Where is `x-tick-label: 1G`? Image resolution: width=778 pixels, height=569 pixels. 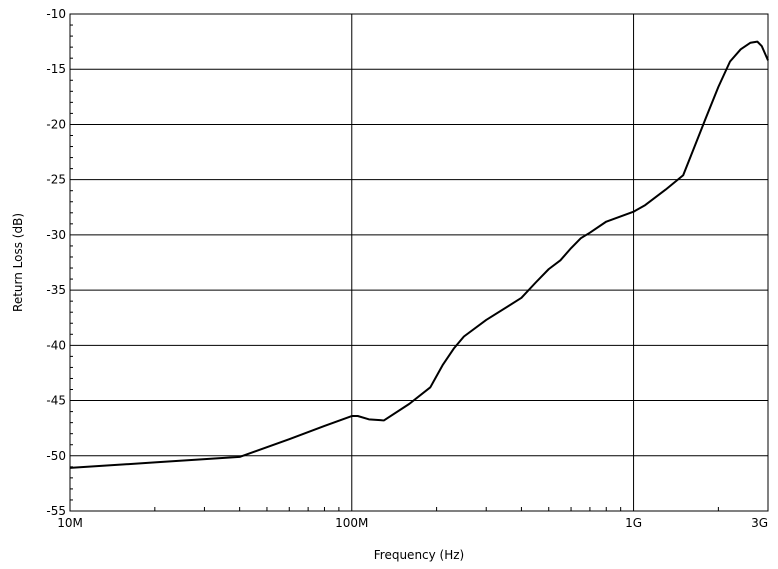 x-tick-label: 1G is located at coordinates (633, 523).